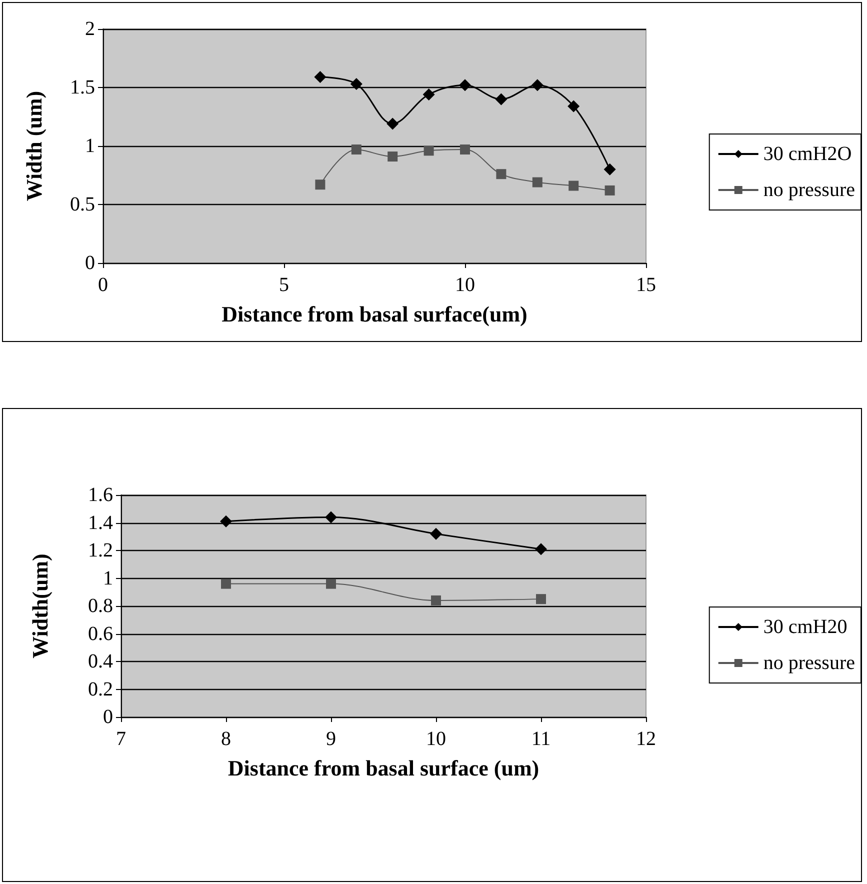 This screenshot has height=884, width=867. What do you see at coordinates (646, 285) in the screenshot?
I see `x-tick-label: 15` at bounding box center [646, 285].